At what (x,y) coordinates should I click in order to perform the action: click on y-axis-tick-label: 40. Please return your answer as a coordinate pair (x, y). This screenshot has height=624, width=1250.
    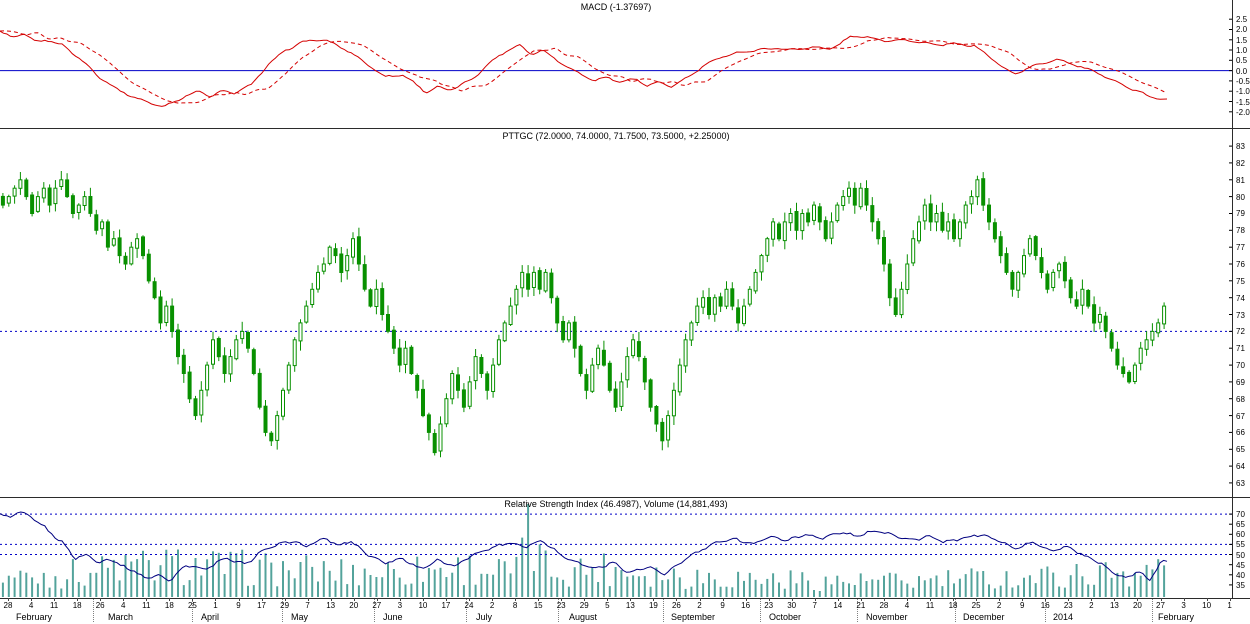
    Looking at the image, I should click on (1240, 575).